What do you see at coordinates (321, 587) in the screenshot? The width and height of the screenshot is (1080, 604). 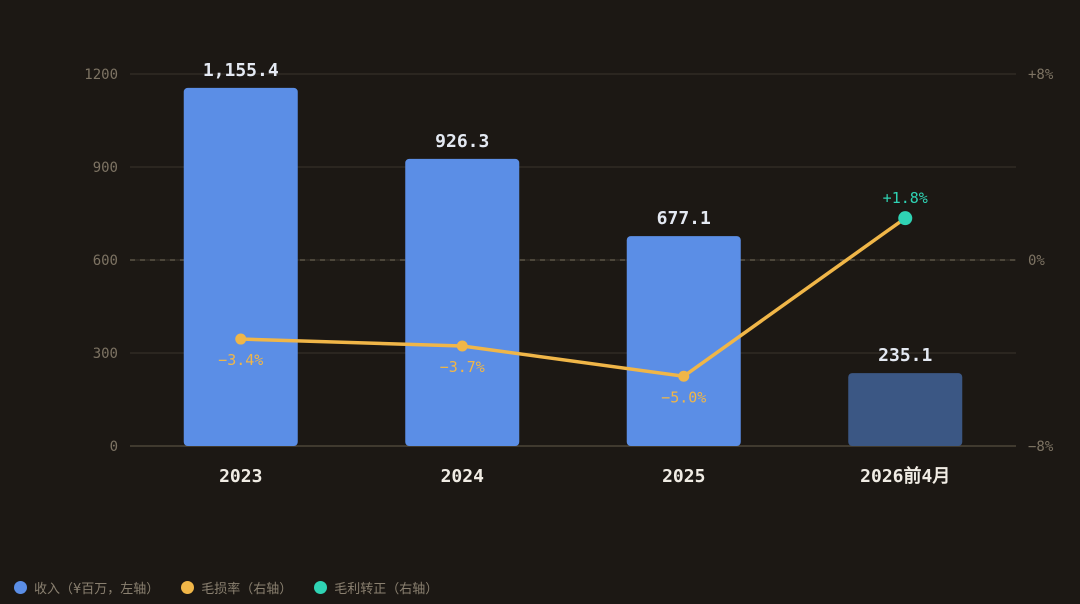 I see `legend-swatch-gross-profit-positive` at bounding box center [321, 587].